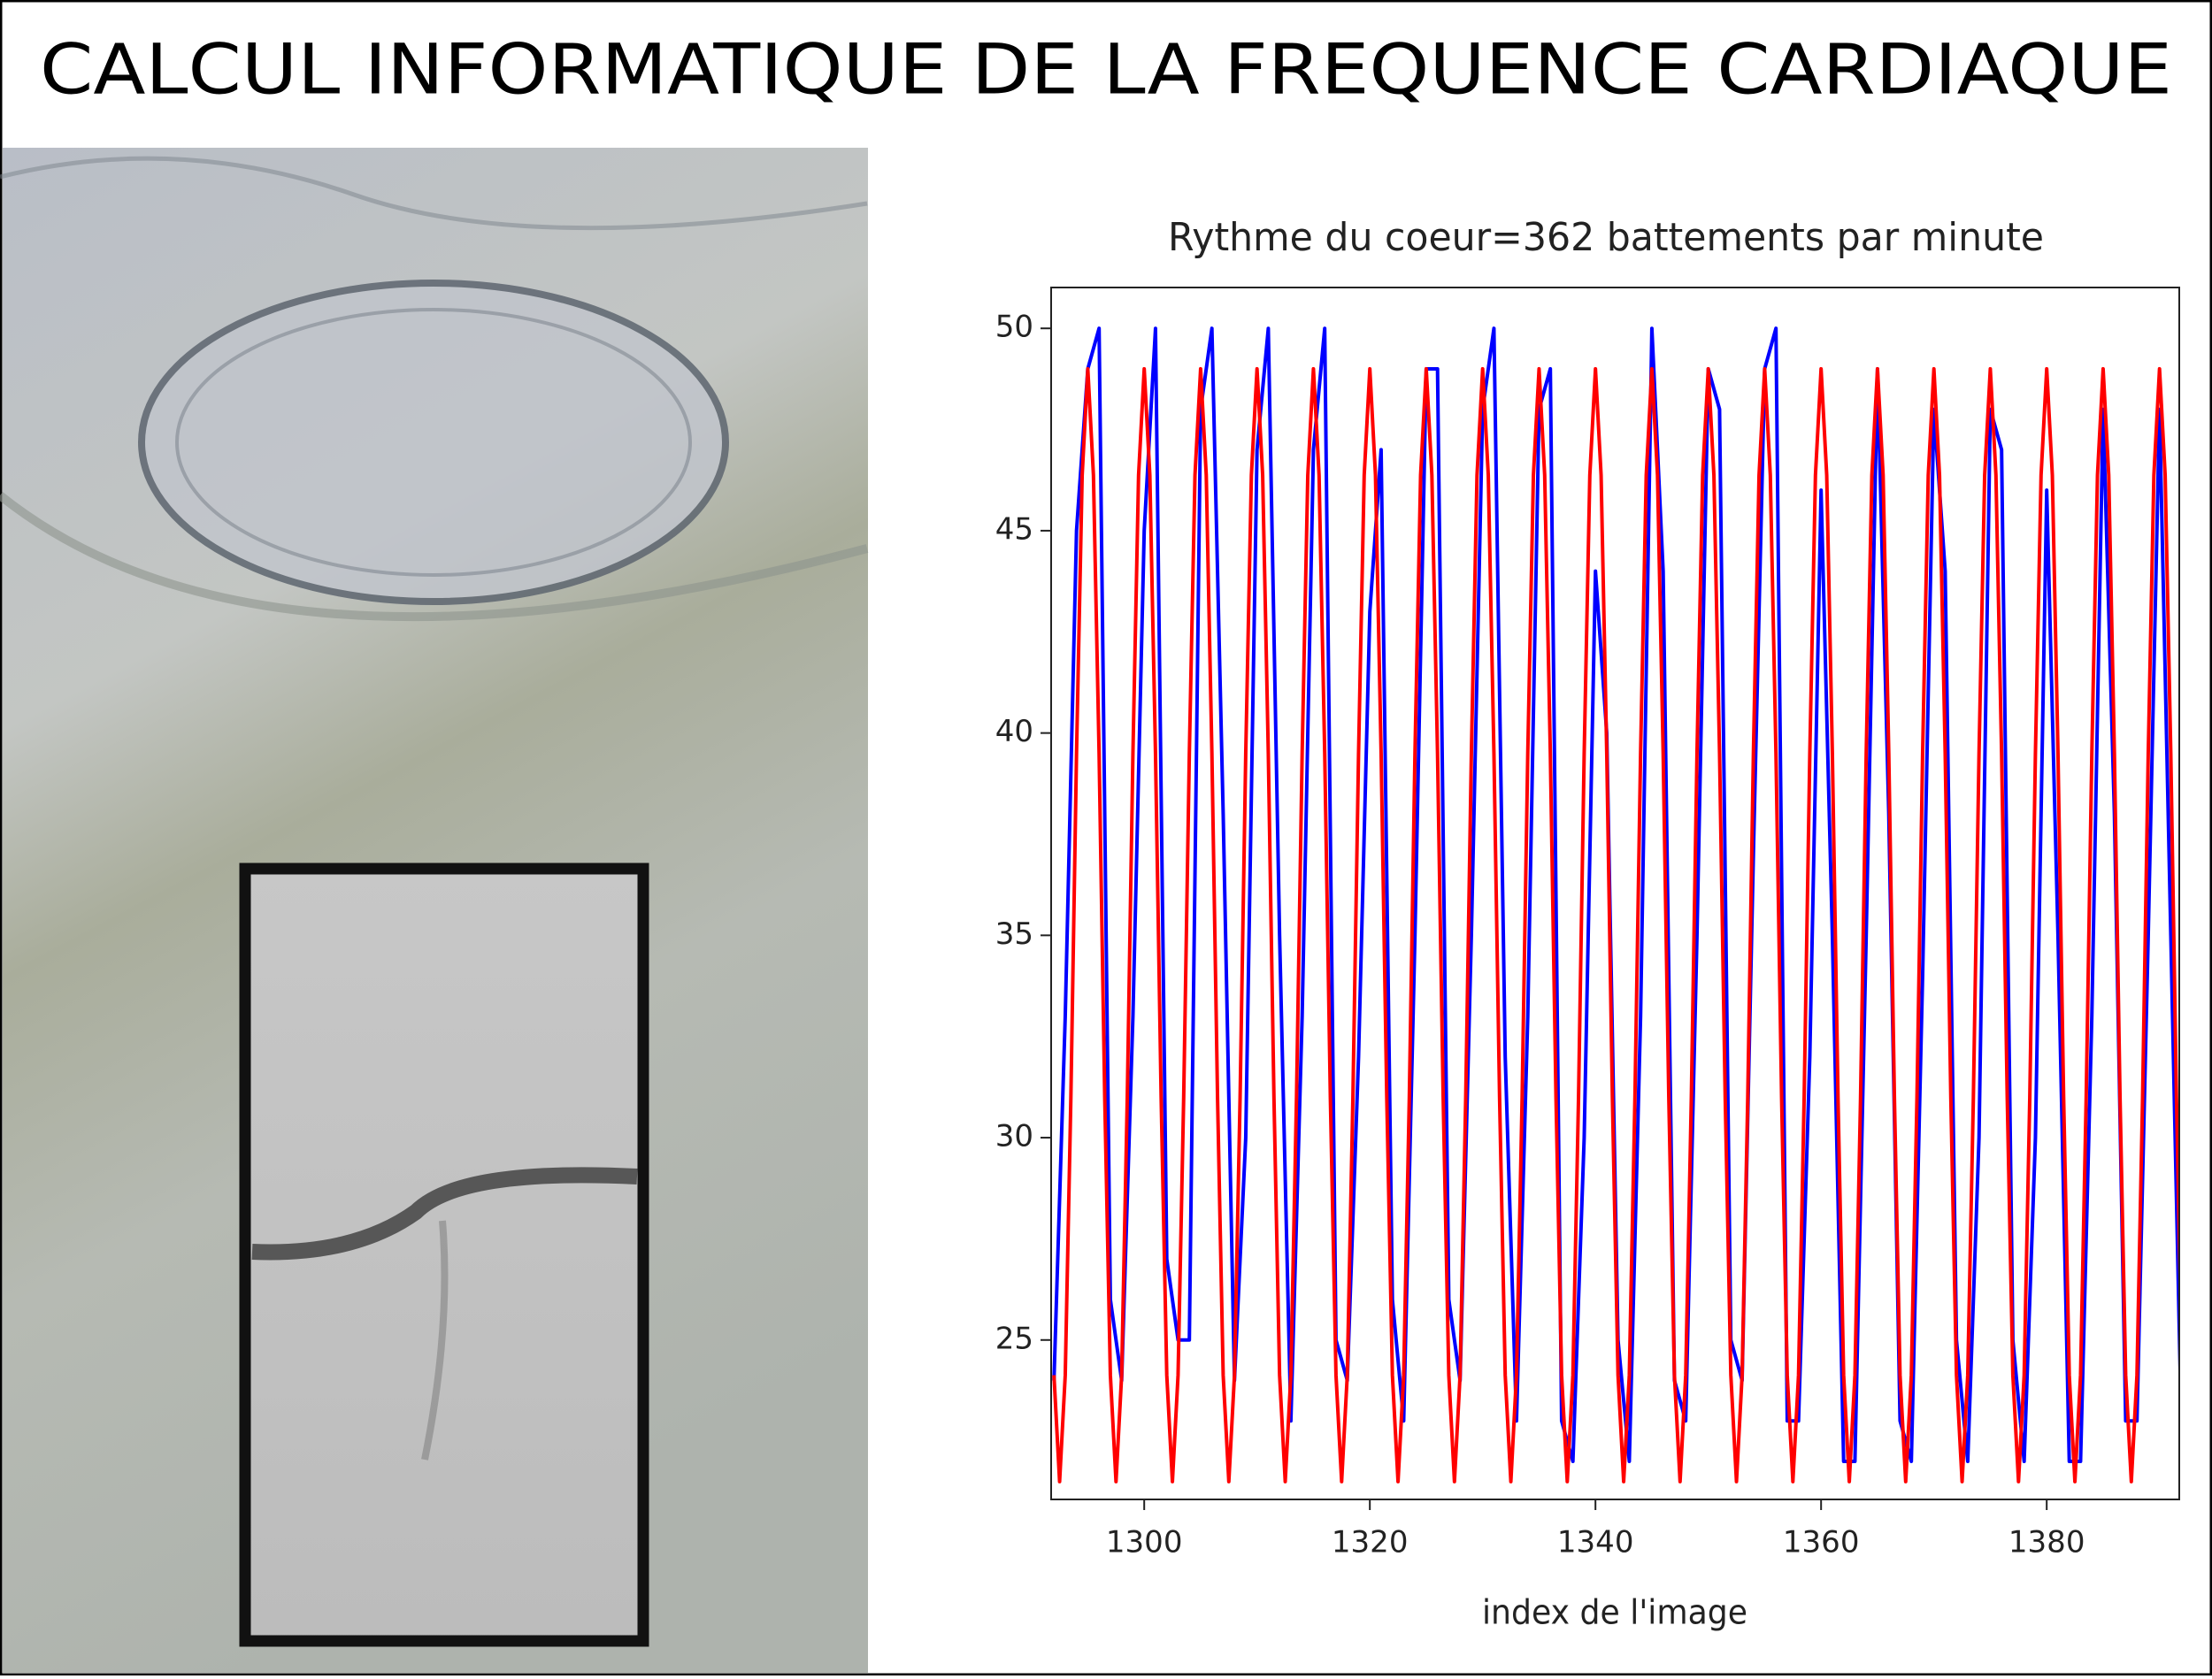  What do you see at coordinates (1014, 529) in the screenshot?
I see `y-tick-label: 45` at bounding box center [1014, 529].